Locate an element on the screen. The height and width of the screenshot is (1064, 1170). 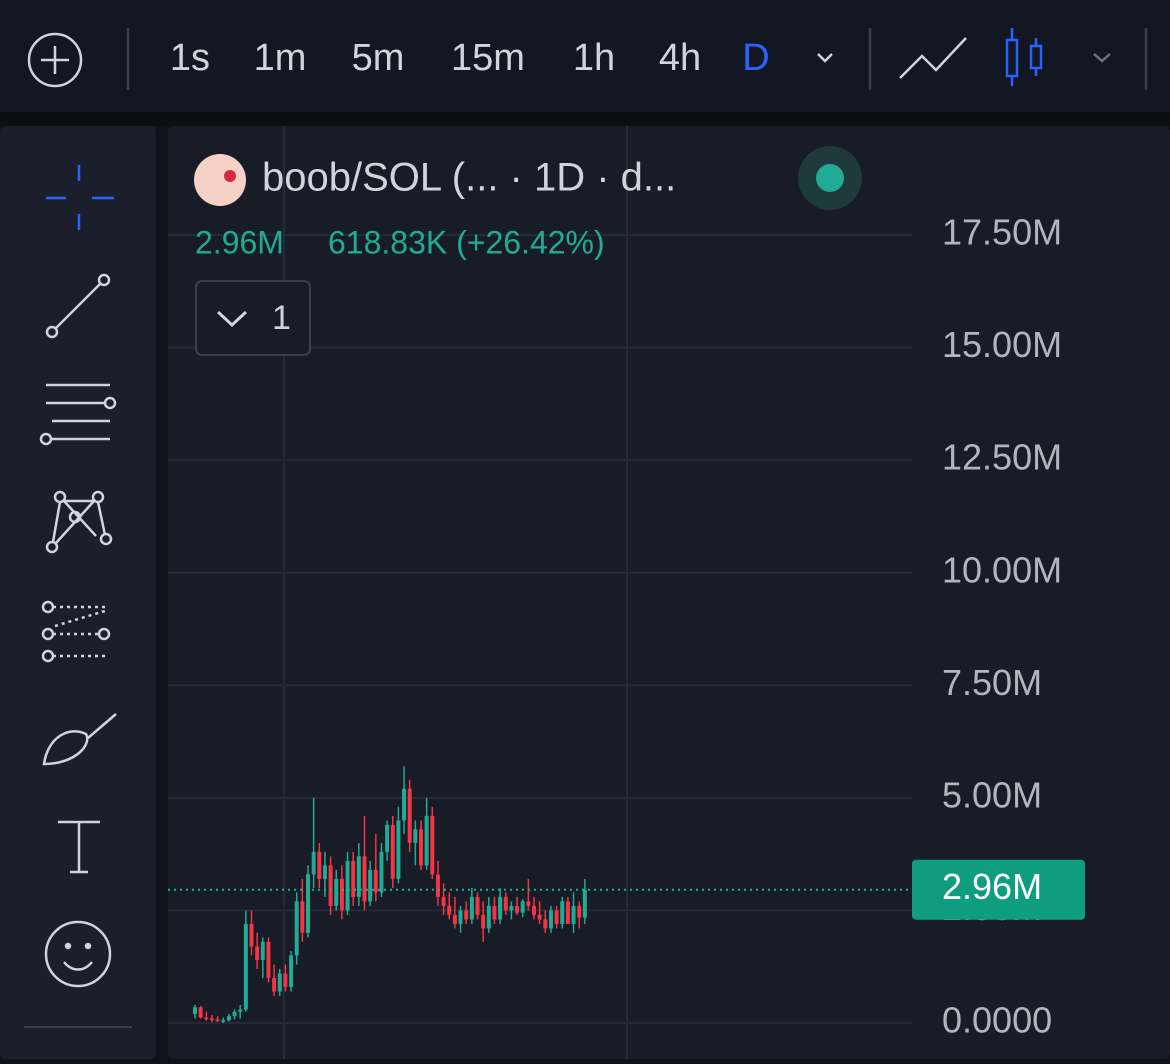
interval-button: 1s is located at coordinates (190, 58).